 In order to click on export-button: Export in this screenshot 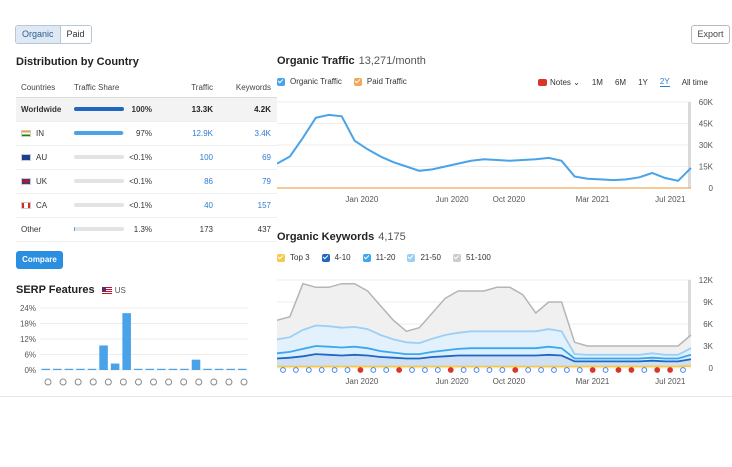, I will do `click(710, 34)`.